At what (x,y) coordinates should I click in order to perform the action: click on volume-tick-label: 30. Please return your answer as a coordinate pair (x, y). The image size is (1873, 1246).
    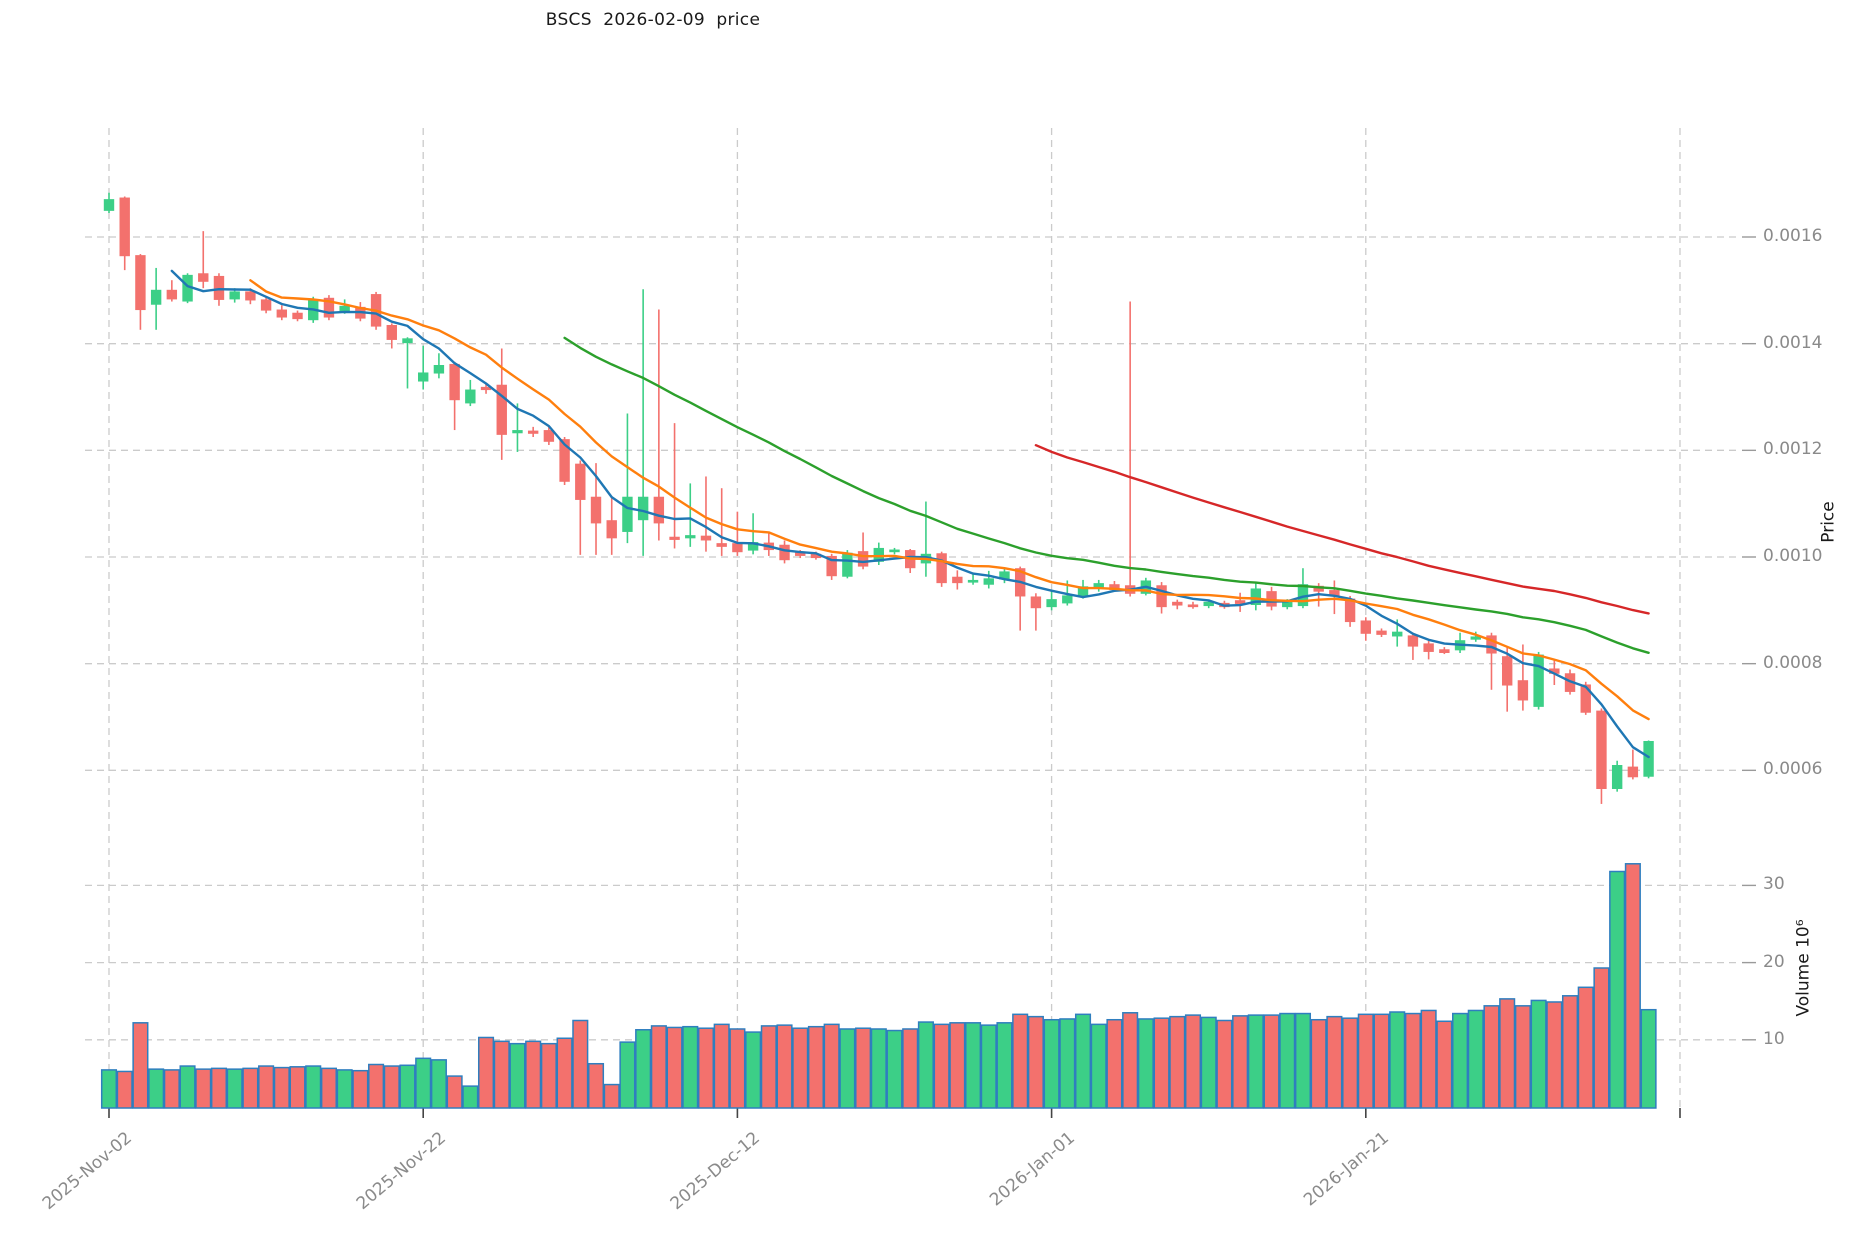
    Looking at the image, I should click on (1774, 884).